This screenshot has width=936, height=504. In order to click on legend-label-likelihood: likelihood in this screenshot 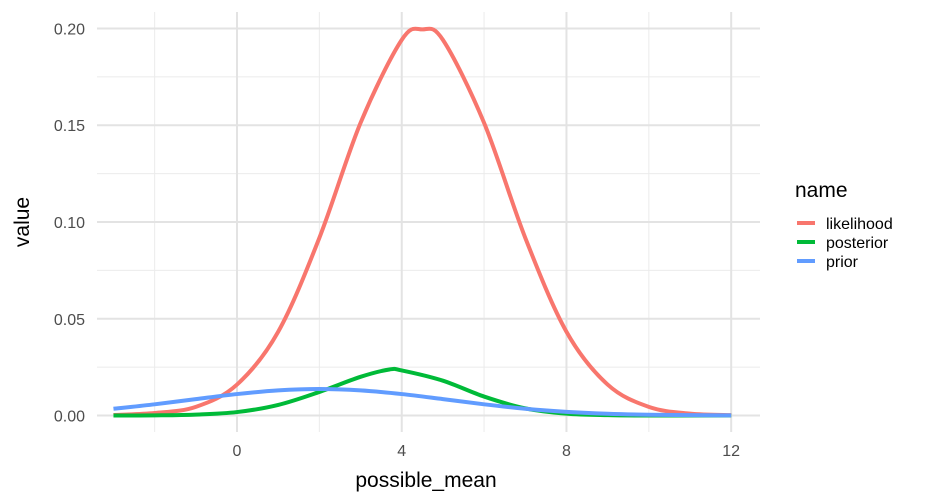, I will do `click(859, 224)`.